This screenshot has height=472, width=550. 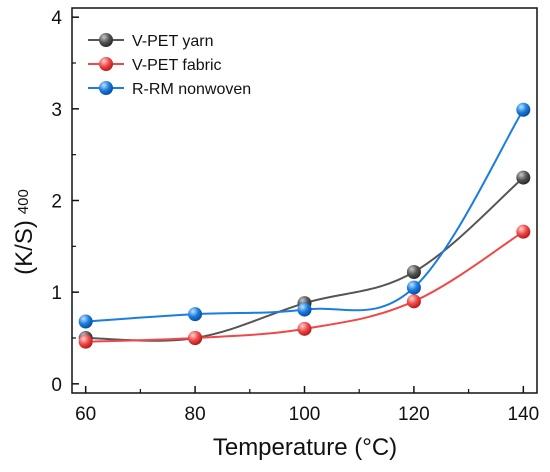 I want to click on y-tick-label: 4, so click(x=56, y=18).